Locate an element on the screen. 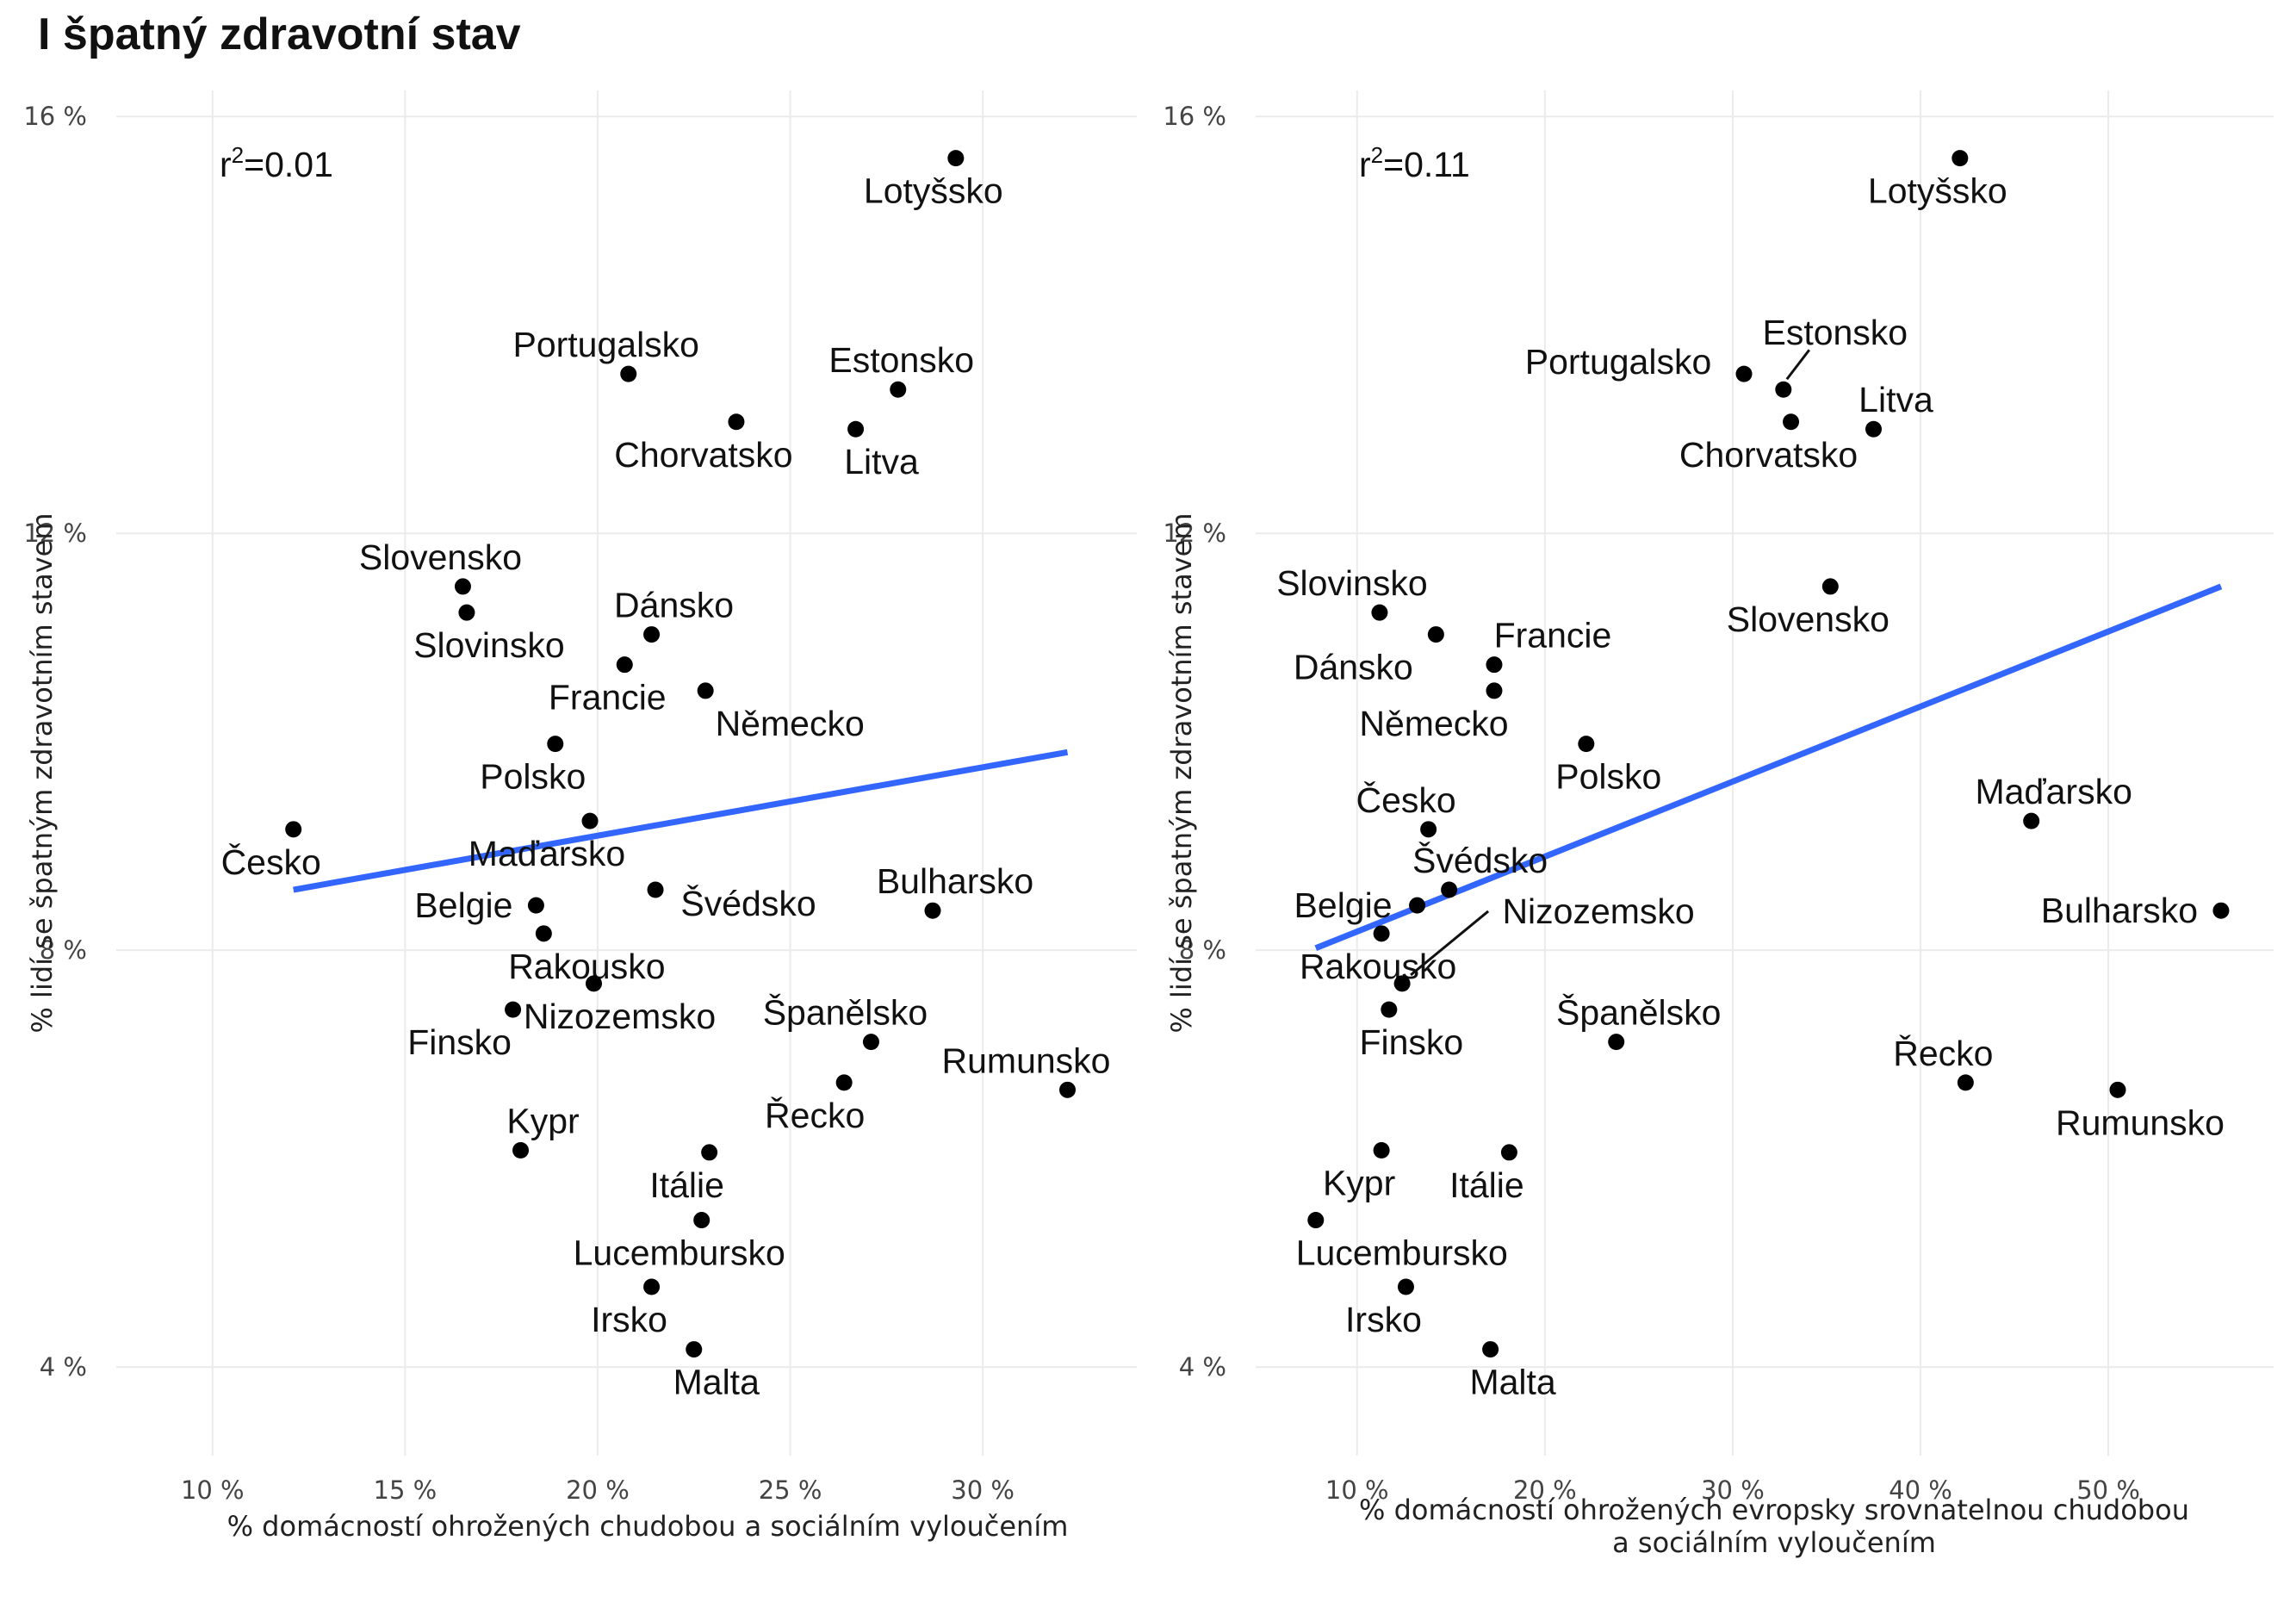  point-label: Bulharsko is located at coordinates (2119, 910).